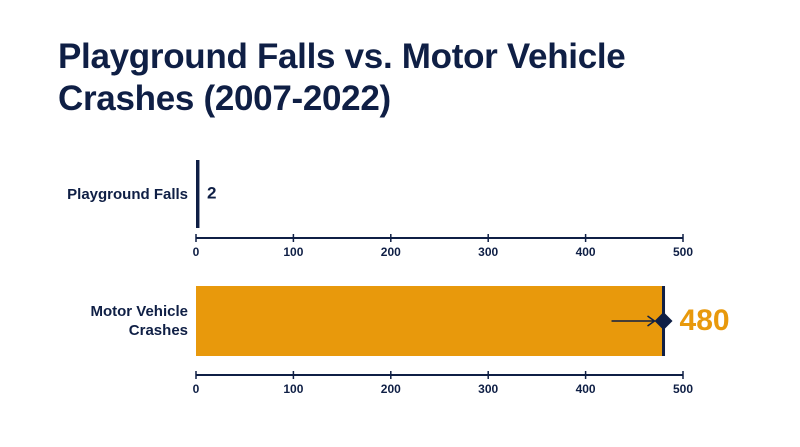 The image size is (800, 447). Describe the element at coordinates (127, 194) in the screenshot. I see `category-label: Playground Falls` at that location.